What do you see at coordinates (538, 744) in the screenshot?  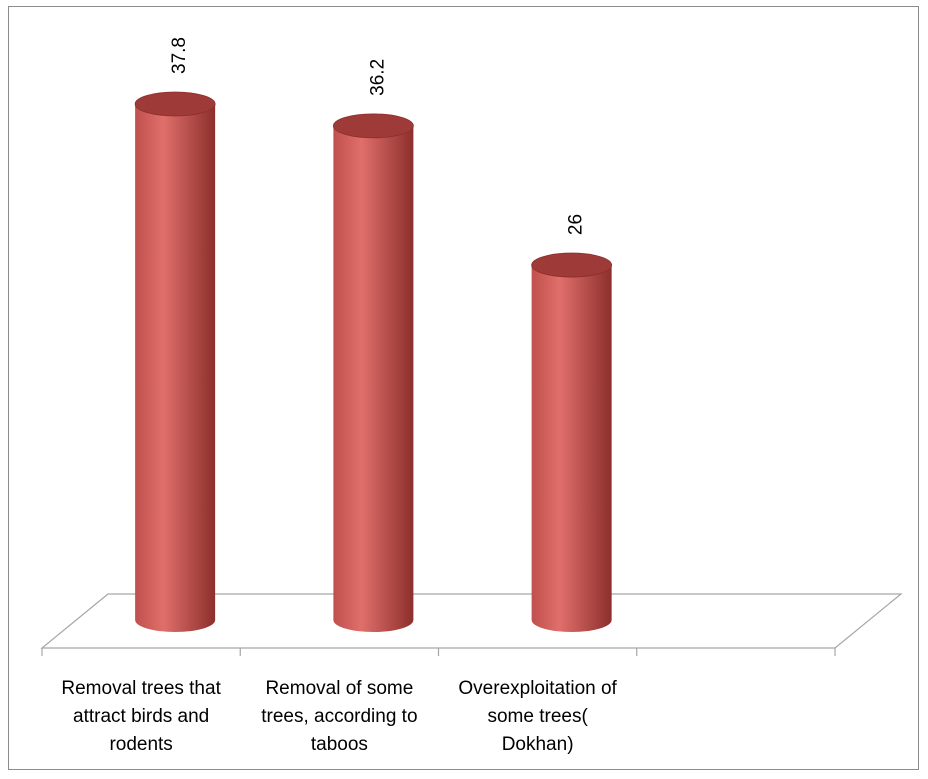 I see `category-label: Dokhan)` at bounding box center [538, 744].